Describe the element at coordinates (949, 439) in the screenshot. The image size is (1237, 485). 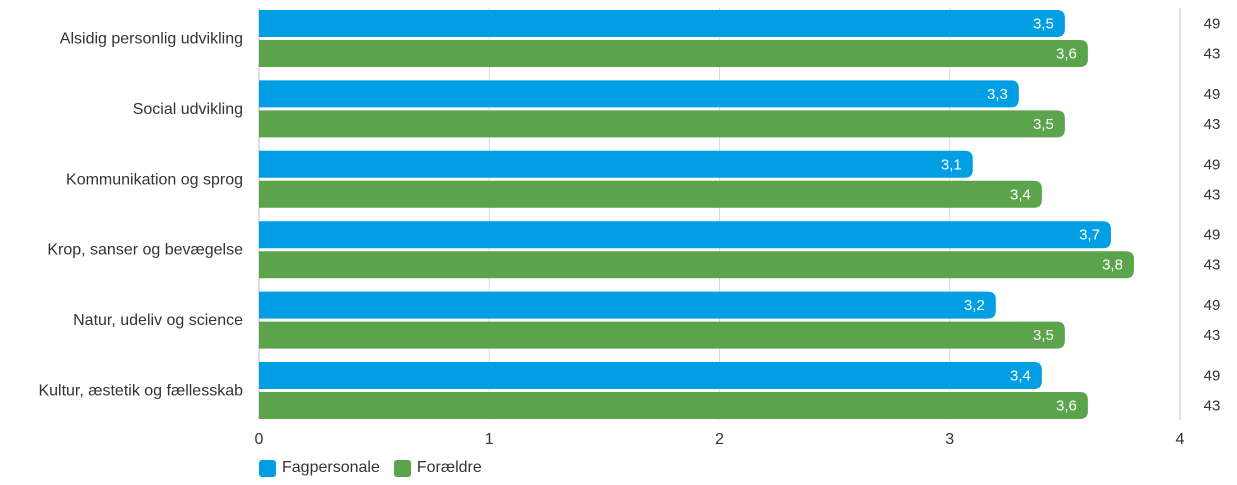
I see `x-tick-label: 3` at that location.